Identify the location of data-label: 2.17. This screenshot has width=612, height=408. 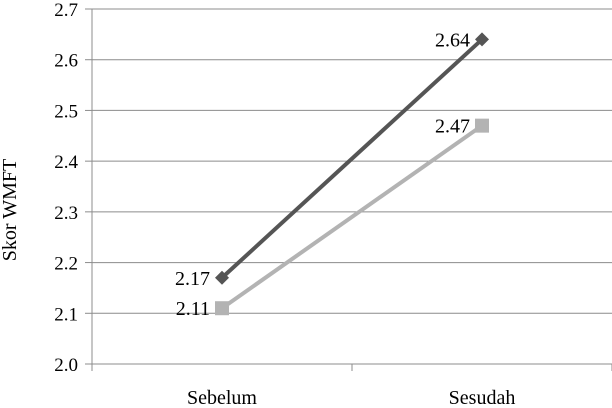
(192, 279).